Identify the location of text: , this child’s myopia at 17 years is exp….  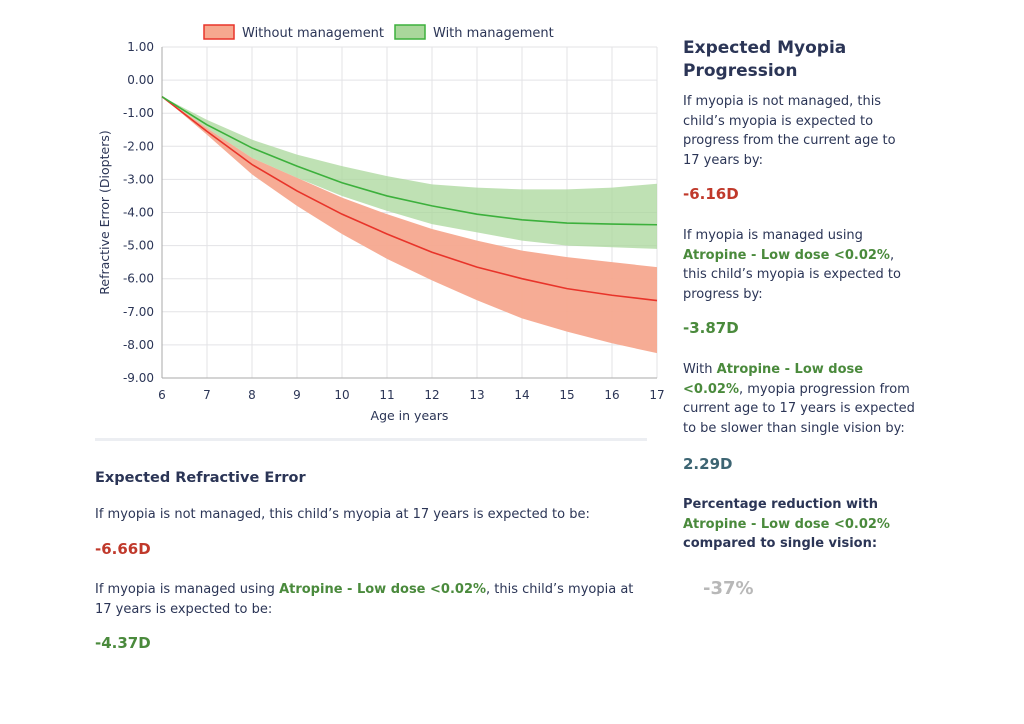
(364, 599).